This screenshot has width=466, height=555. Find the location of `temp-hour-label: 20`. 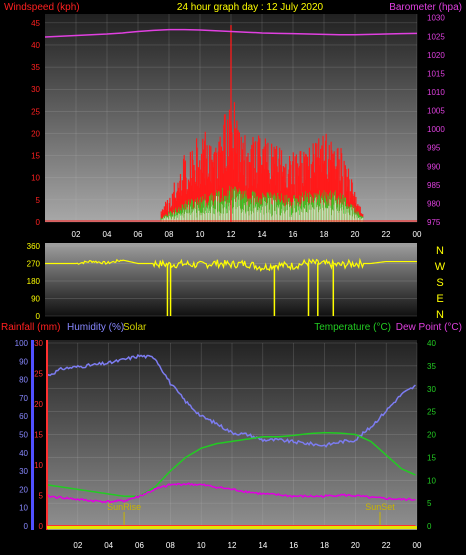

temp-hour-label: 20 is located at coordinates (355, 545).